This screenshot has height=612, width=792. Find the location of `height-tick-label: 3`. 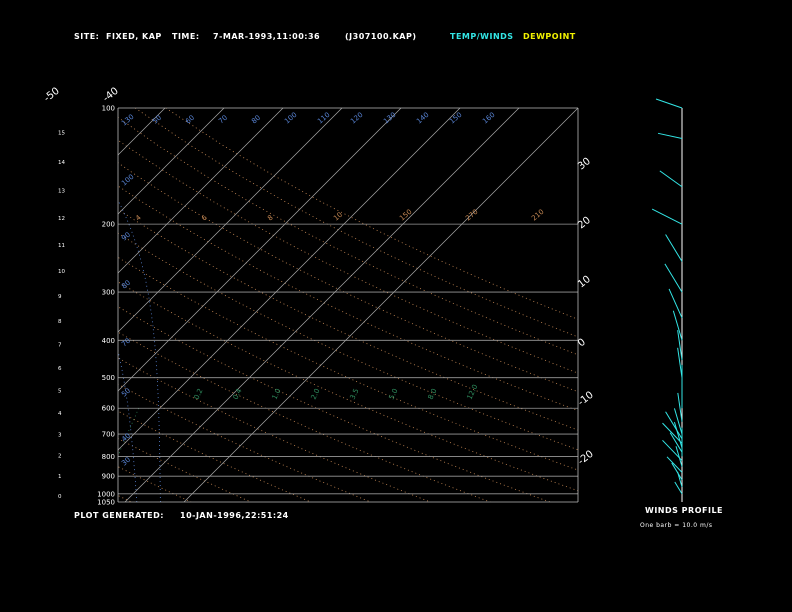

height-tick-label: 3 is located at coordinates (60, 435).